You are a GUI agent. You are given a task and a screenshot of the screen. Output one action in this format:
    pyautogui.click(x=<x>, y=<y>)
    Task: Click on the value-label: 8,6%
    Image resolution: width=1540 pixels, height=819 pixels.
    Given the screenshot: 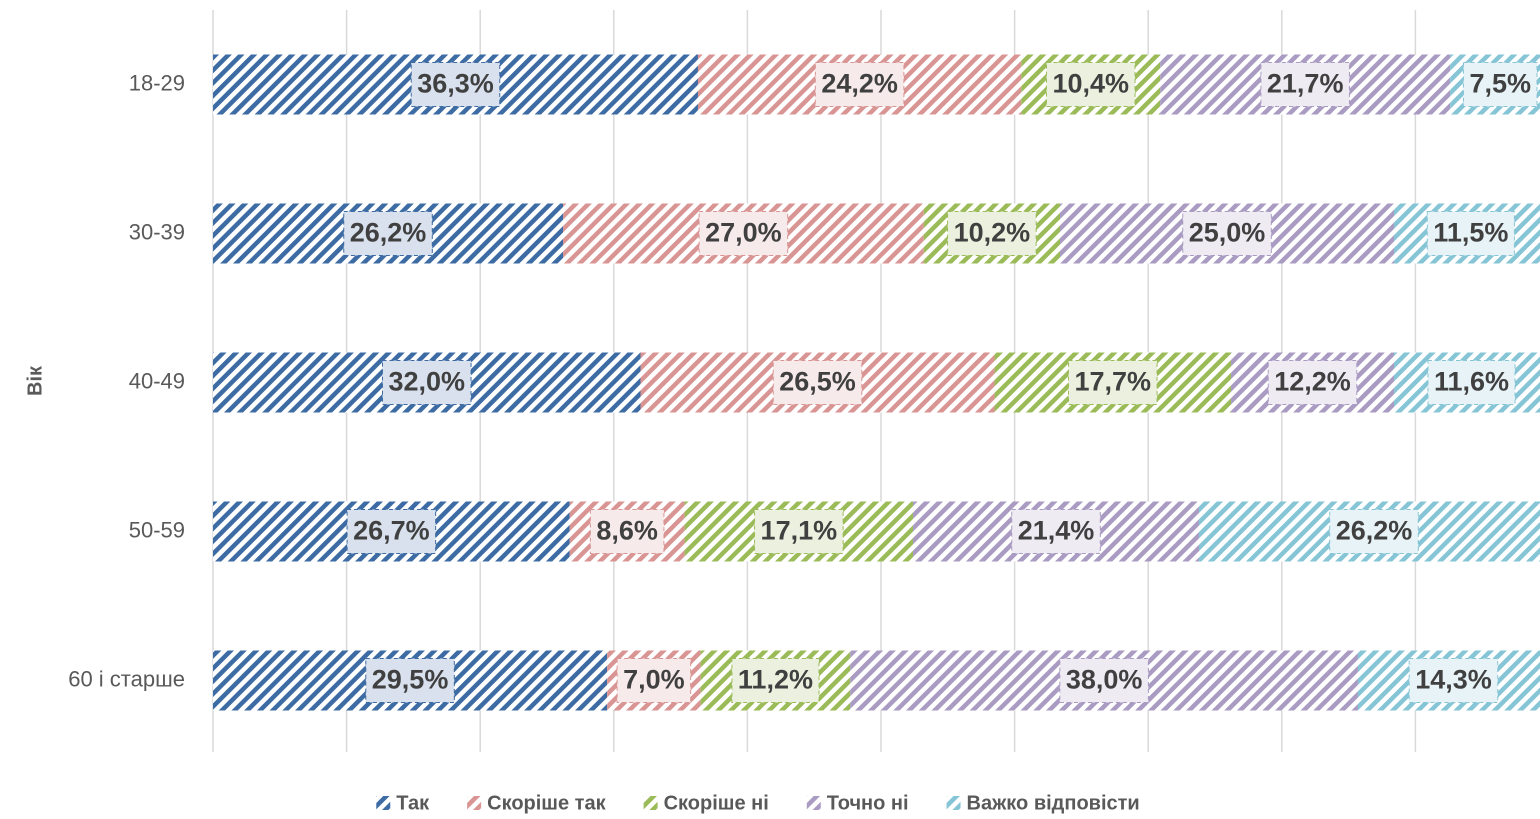 What is the action you would take?
    pyautogui.click(x=627, y=531)
    